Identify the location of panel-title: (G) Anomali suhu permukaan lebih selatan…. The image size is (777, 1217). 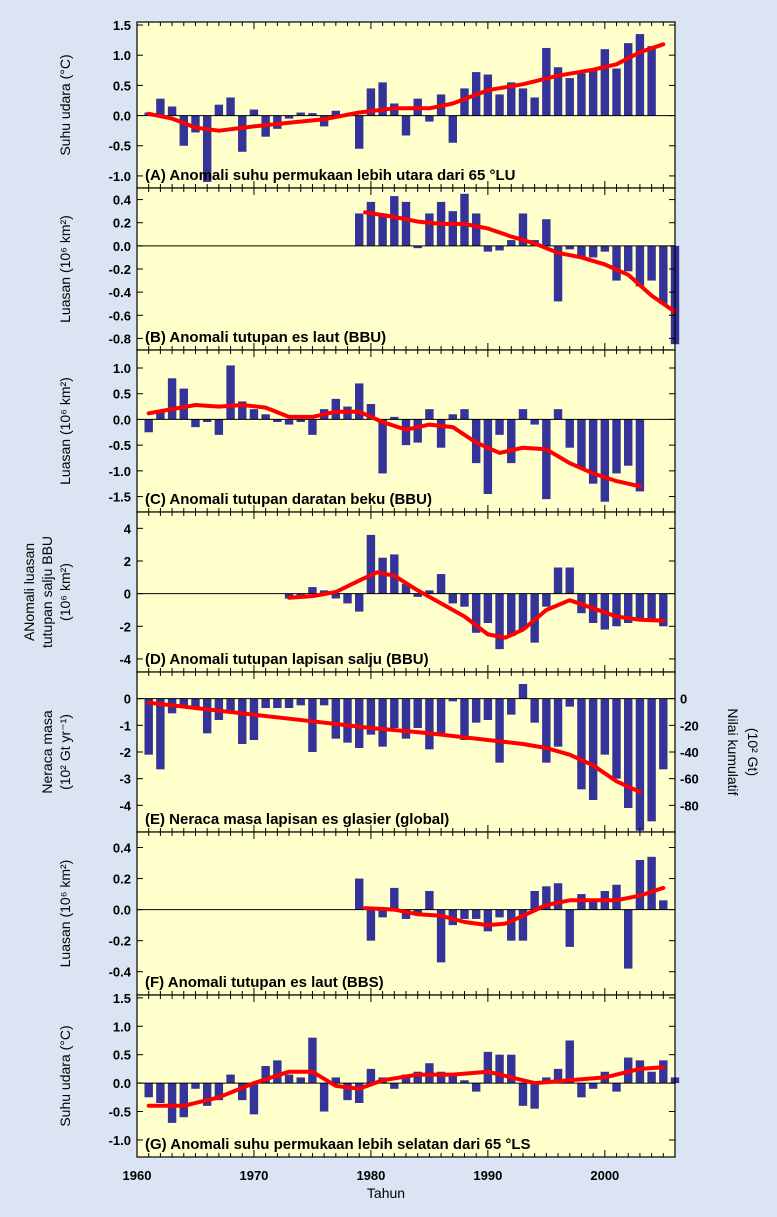
(338, 1144).